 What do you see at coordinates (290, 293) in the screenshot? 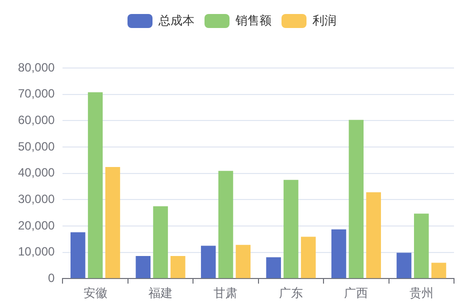
I see `x-tick-label: 广东` at bounding box center [290, 293].